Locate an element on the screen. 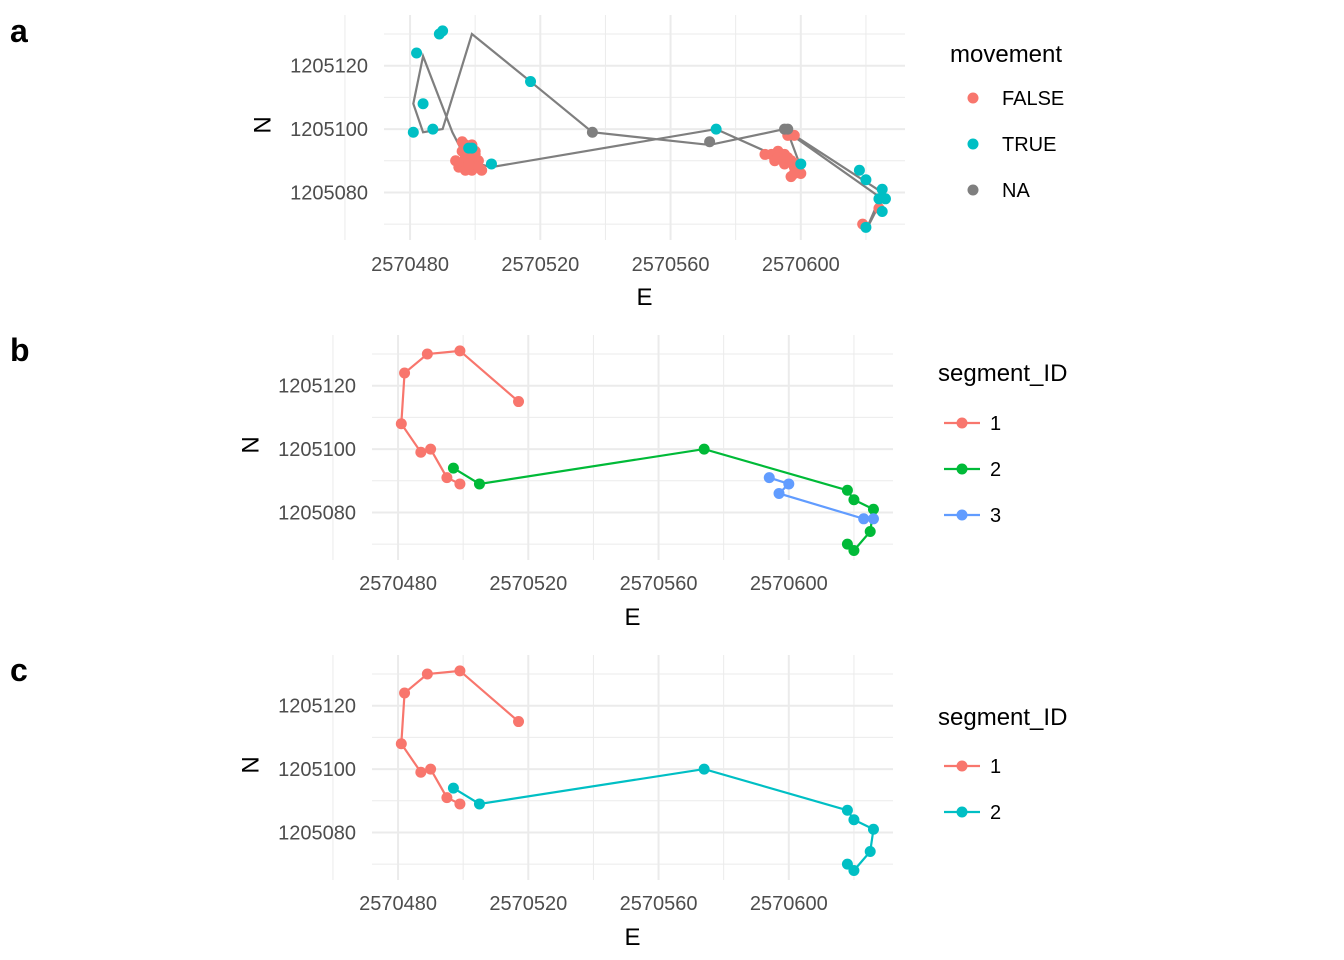 Image resolution: width=1344 pixels, height=960 pixels. legend-keys-b is located at coordinates (962, 469).